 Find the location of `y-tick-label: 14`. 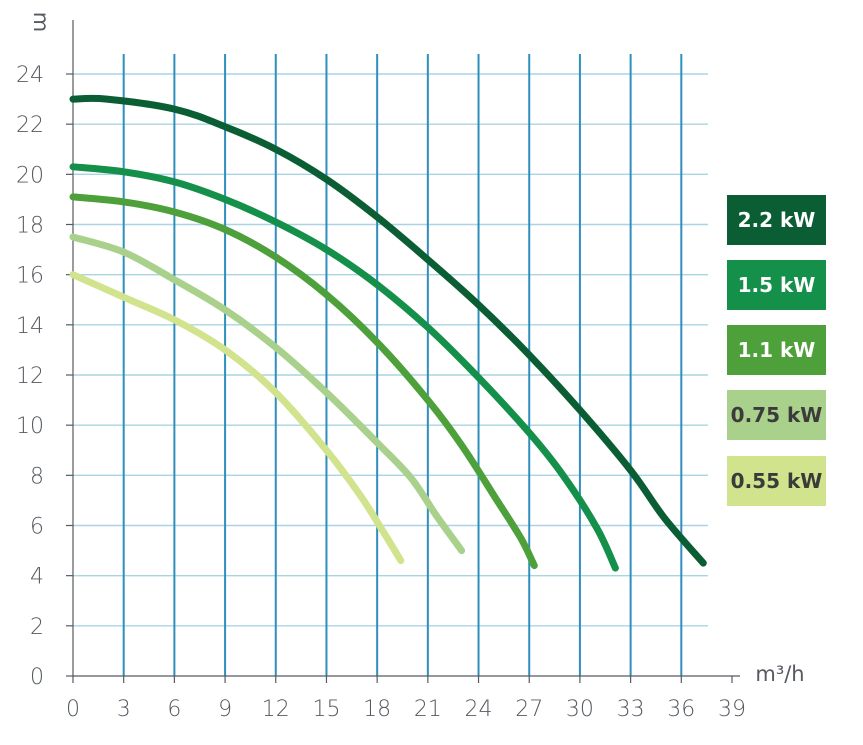

y-tick-label: 14 is located at coordinates (30, 326).